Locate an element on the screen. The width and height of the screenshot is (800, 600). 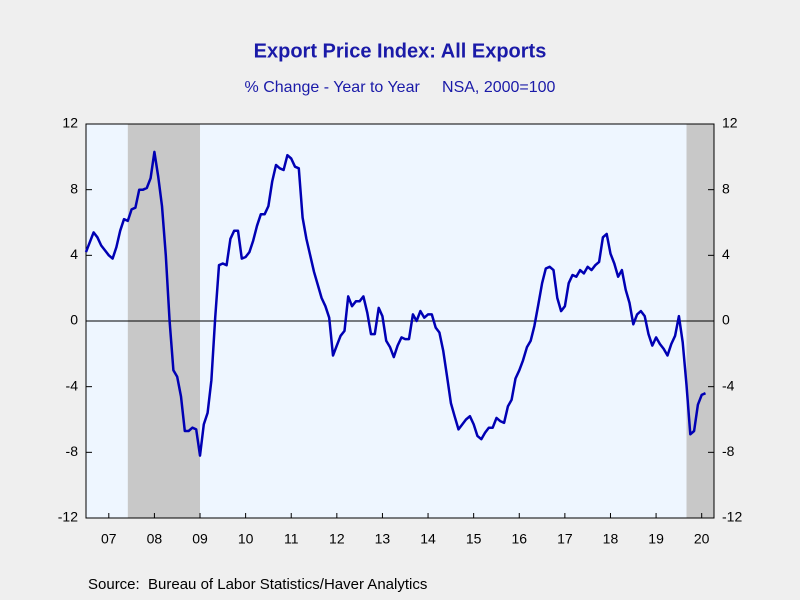
chart-subtitle: % Change - Year to Year NSA, 2000=100 is located at coordinates (400, 87).